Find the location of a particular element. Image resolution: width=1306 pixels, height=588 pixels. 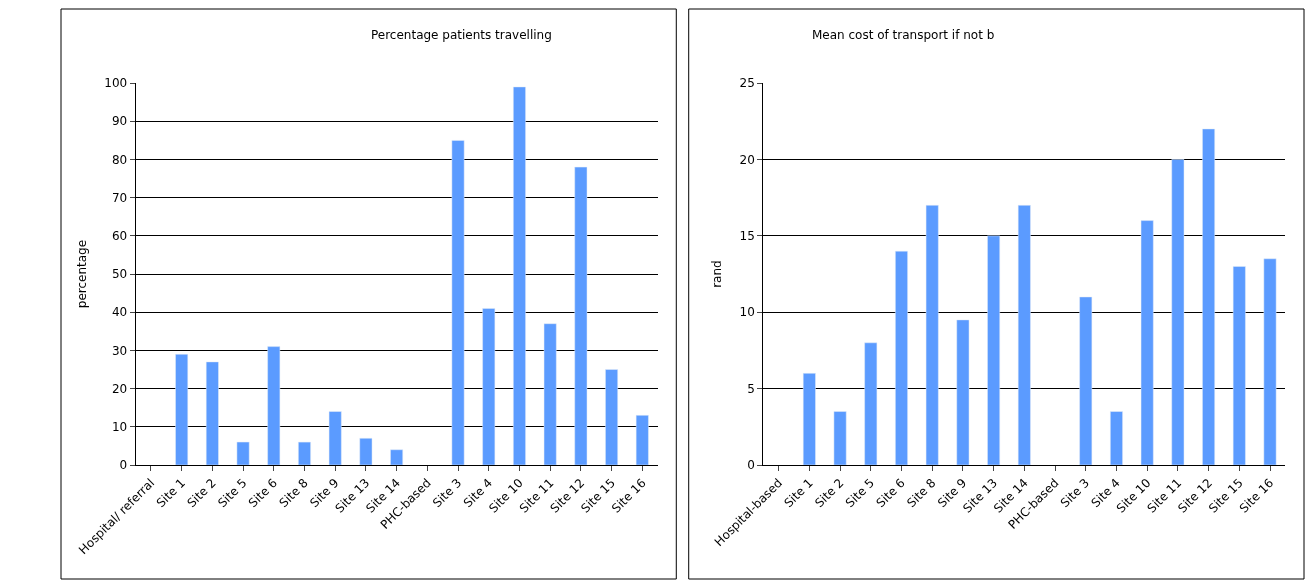

y-tick-label: 50 is located at coordinates (119, 274).